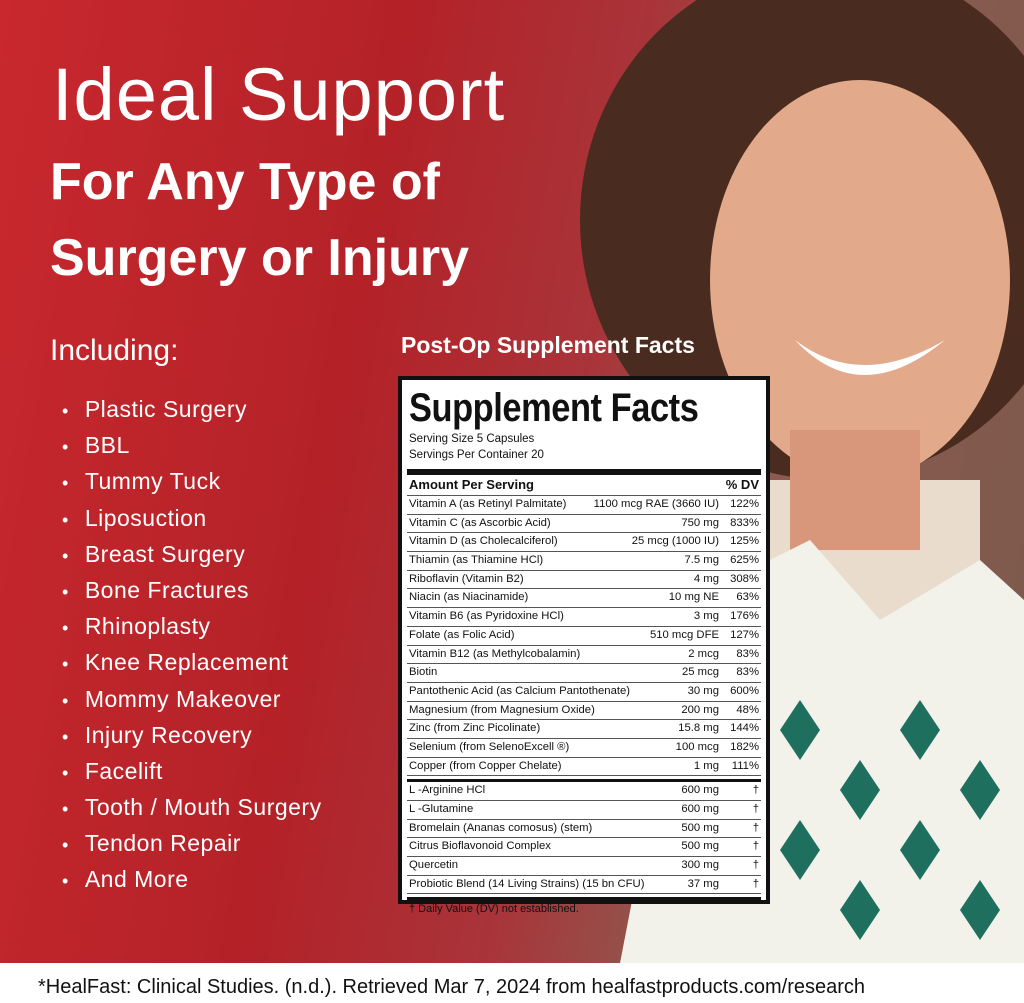 Image resolution: width=1024 pixels, height=1003 pixels. What do you see at coordinates (744, 522) in the screenshot?
I see `nutrient-dv: 833%` at bounding box center [744, 522].